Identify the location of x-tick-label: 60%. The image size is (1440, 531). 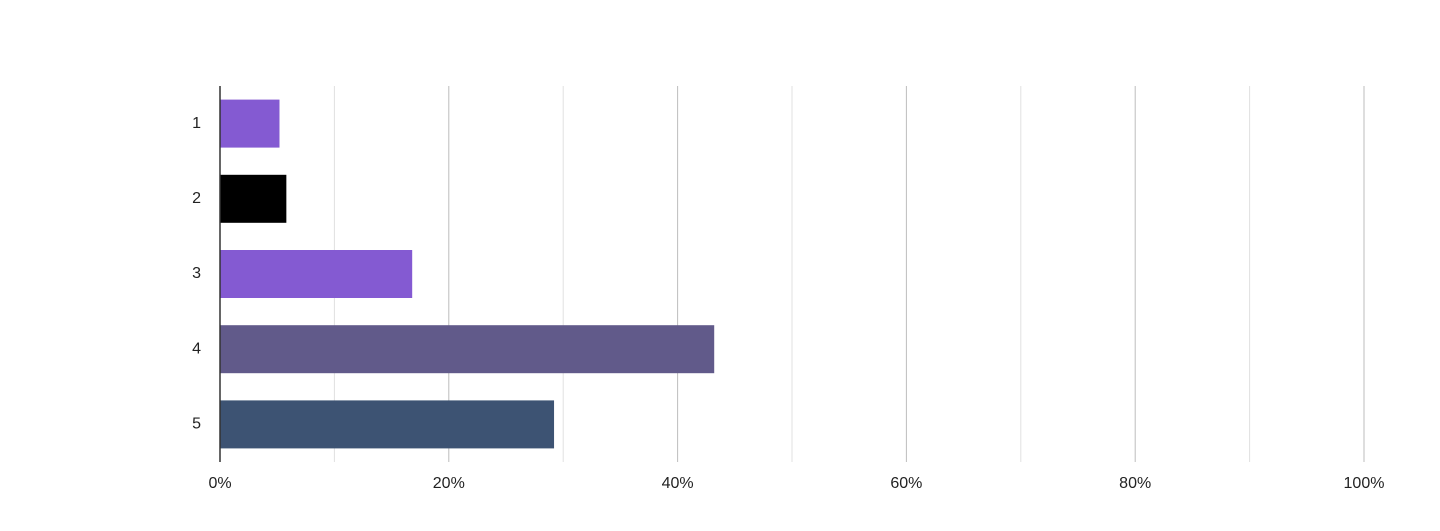
(906, 483).